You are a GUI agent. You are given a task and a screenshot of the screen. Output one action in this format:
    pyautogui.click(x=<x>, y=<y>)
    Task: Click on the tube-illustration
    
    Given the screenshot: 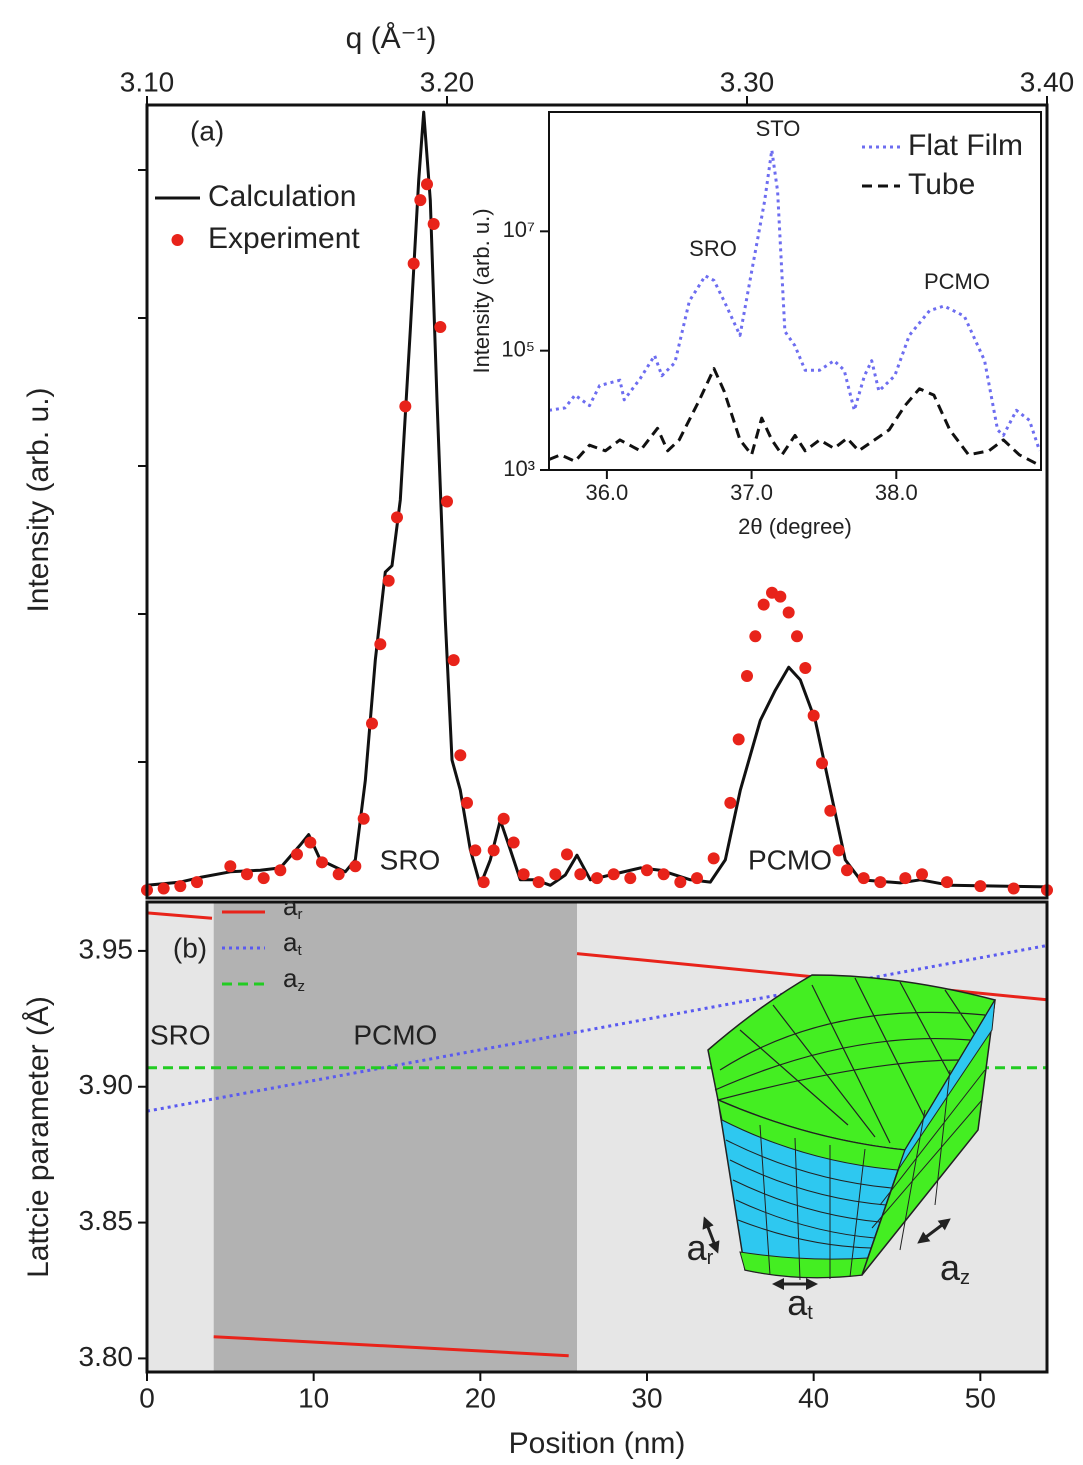 What is the action you would take?
    pyautogui.click(x=849, y=1132)
    